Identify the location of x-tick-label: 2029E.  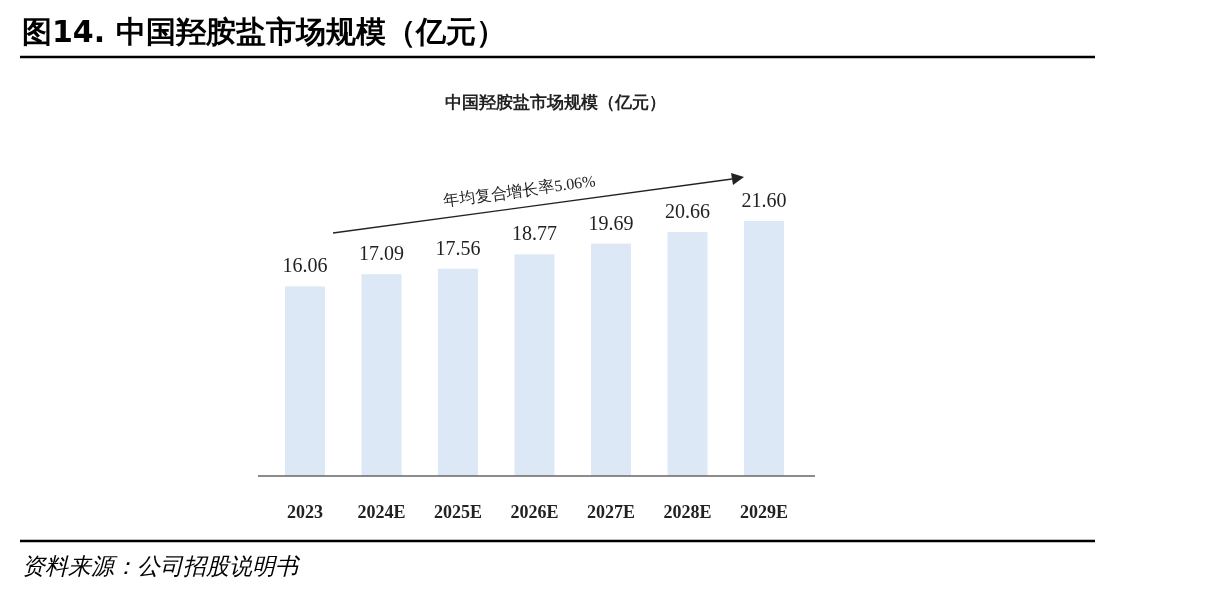
(764, 512).